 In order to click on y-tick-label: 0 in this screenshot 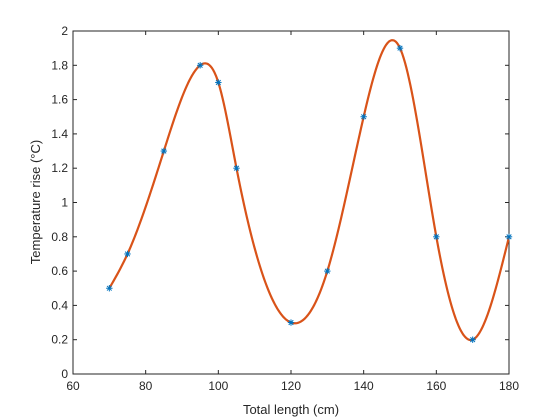, I will do `click(64, 374)`.